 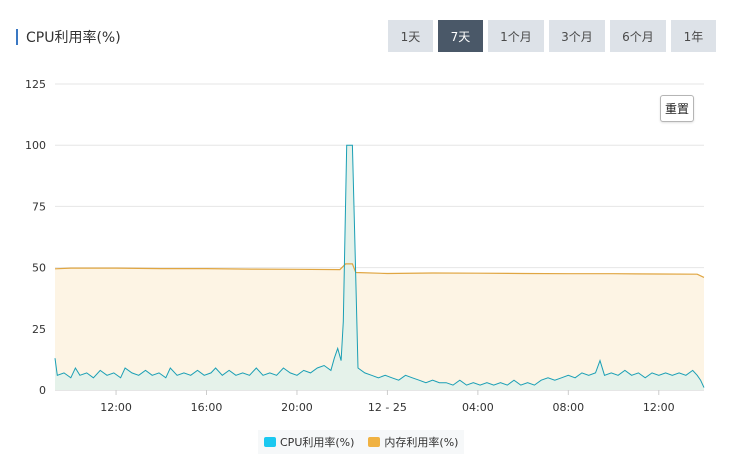 I want to click on chart-title-area: CPU利用率(%), so click(x=68, y=37).